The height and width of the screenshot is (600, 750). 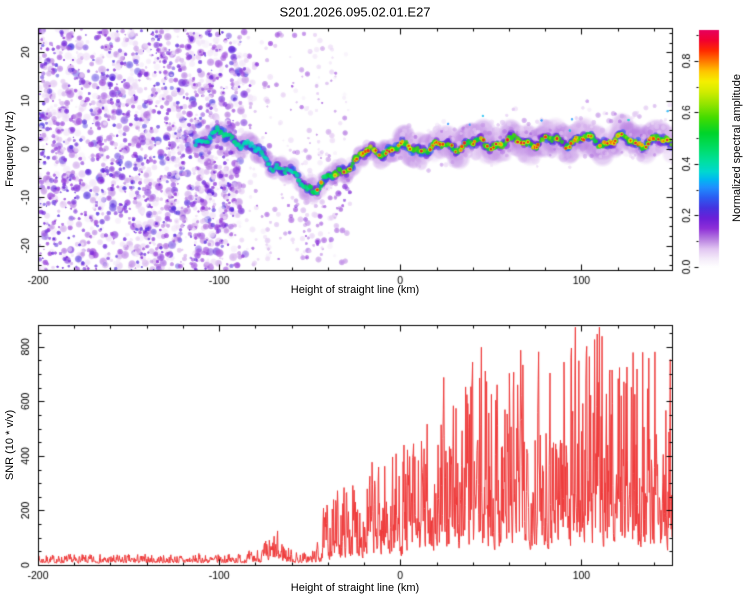 What do you see at coordinates (737, 148) in the screenshot?
I see `colorbar-label: Normalized spectral amplitude` at bounding box center [737, 148].